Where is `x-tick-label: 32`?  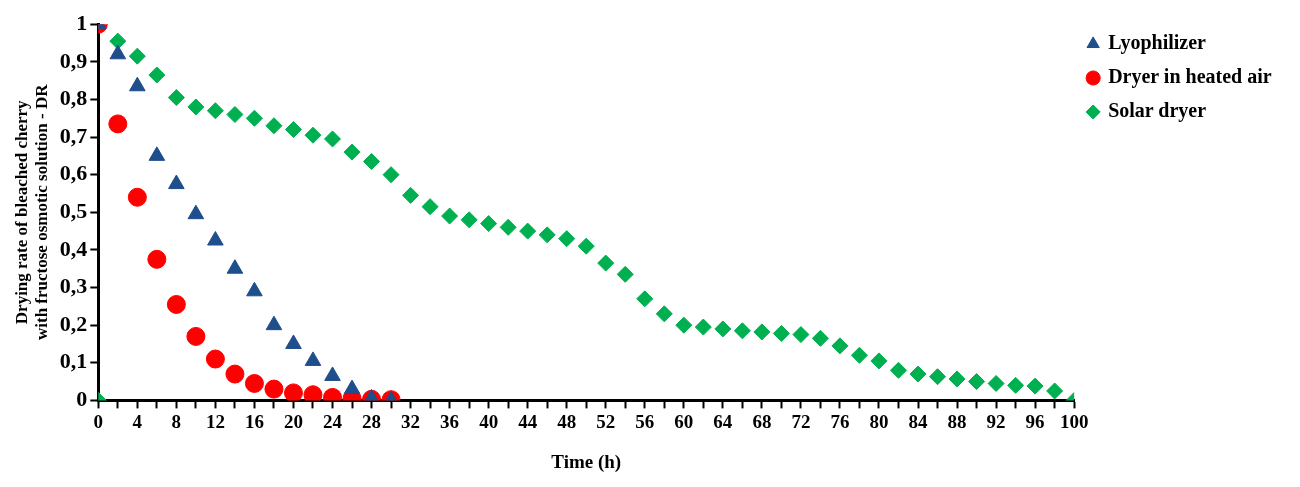 x-tick-label: 32 is located at coordinates (411, 421).